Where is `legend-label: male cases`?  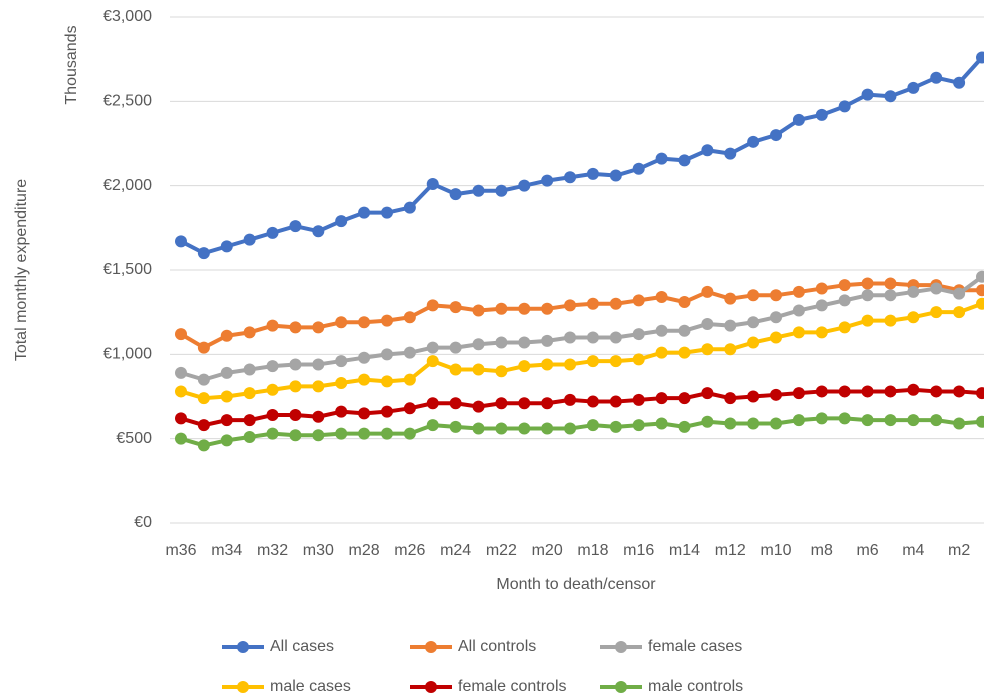 legend-label: male cases is located at coordinates (310, 686).